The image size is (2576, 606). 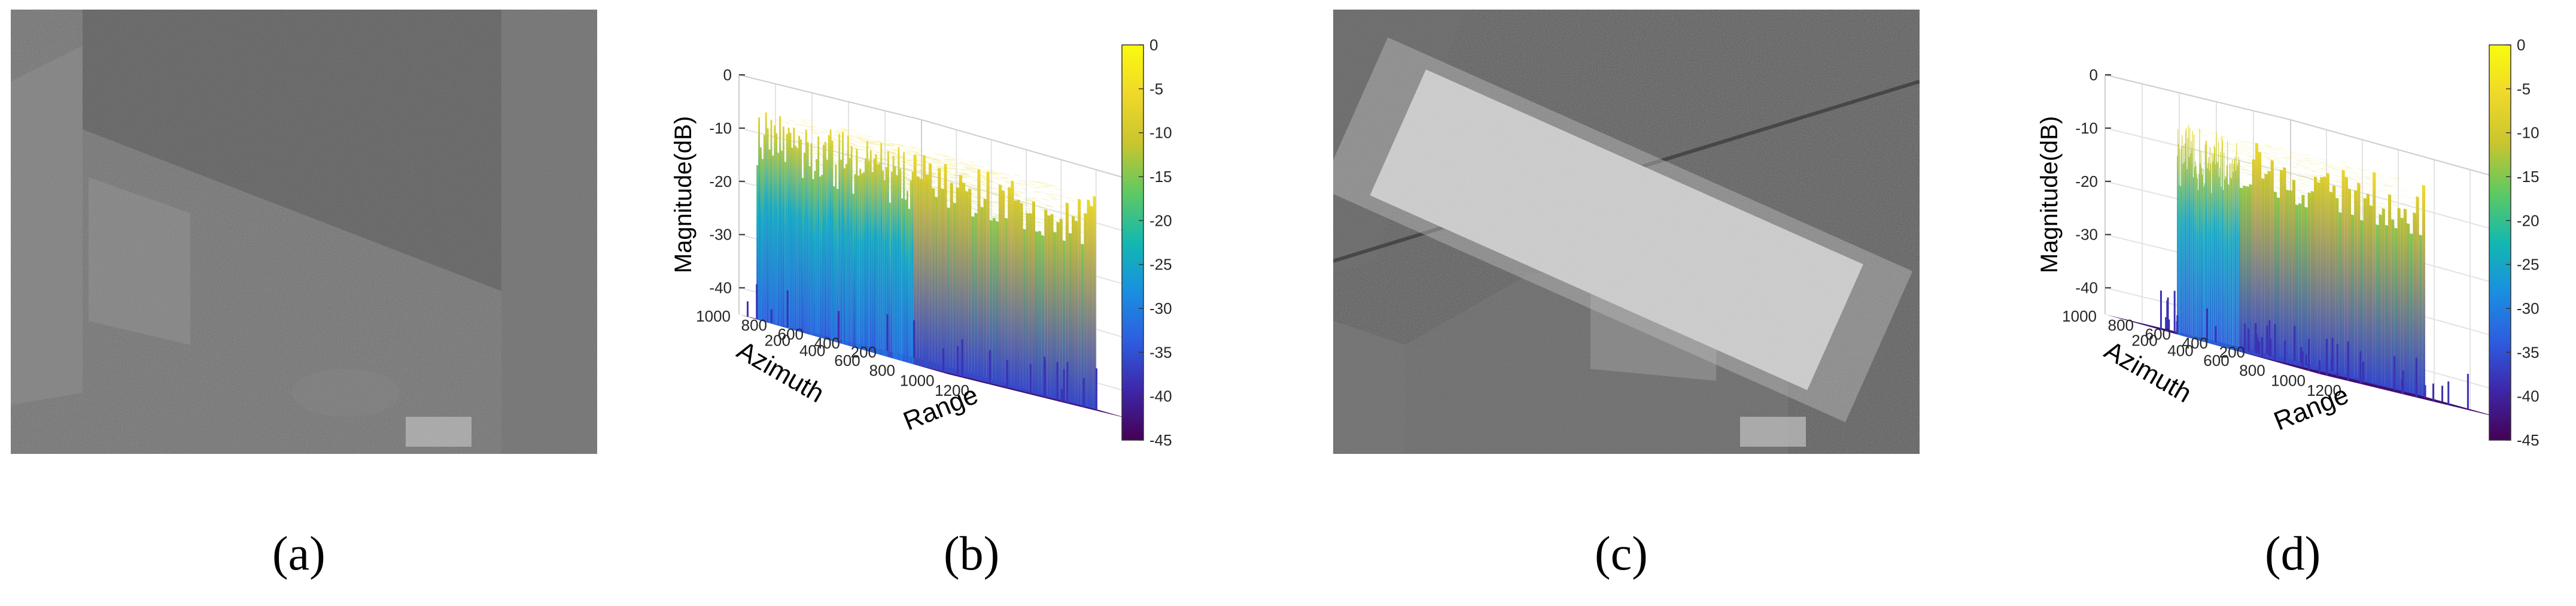 What do you see at coordinates (1161, 396) in the screenshot?
I see `colorbar-tick-label: -40` at bounding box center [1161, 396].